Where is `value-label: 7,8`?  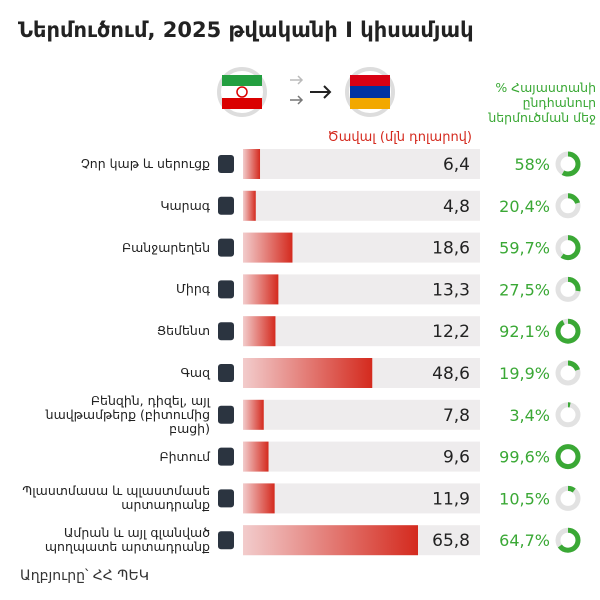 value-label: 7,8 is located at coordinates (456, 416).